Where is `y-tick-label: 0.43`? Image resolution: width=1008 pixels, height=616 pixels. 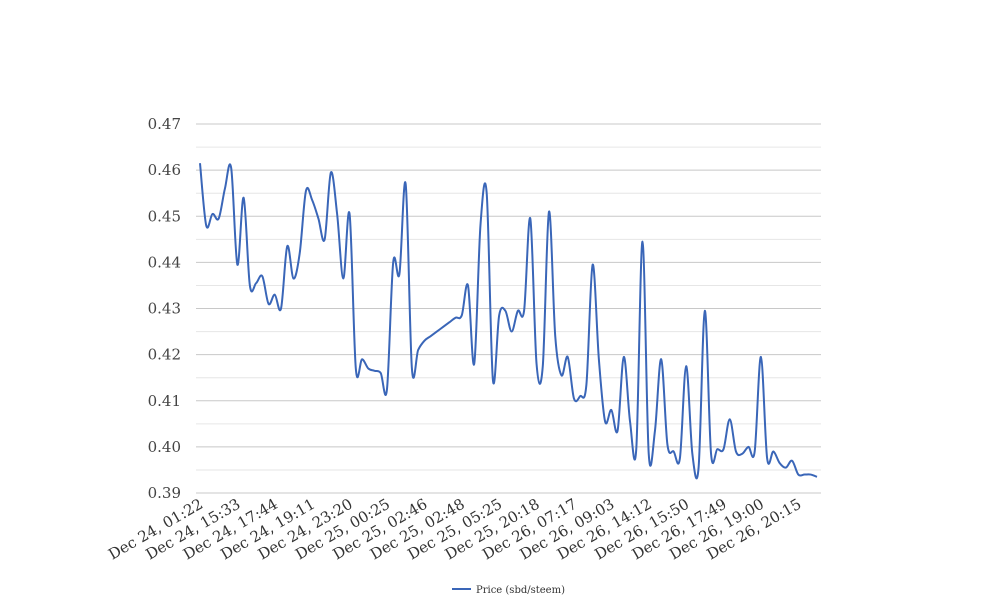
y-tick-label: 0.43 is located at coordinates (164, 309).